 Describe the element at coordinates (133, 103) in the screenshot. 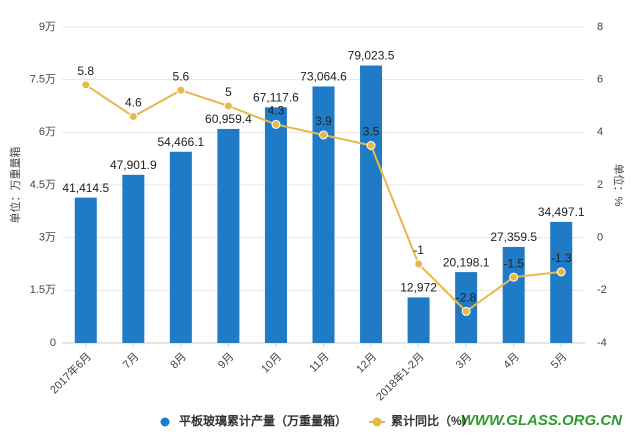

I see `line-value-label: 4.6` at that location.